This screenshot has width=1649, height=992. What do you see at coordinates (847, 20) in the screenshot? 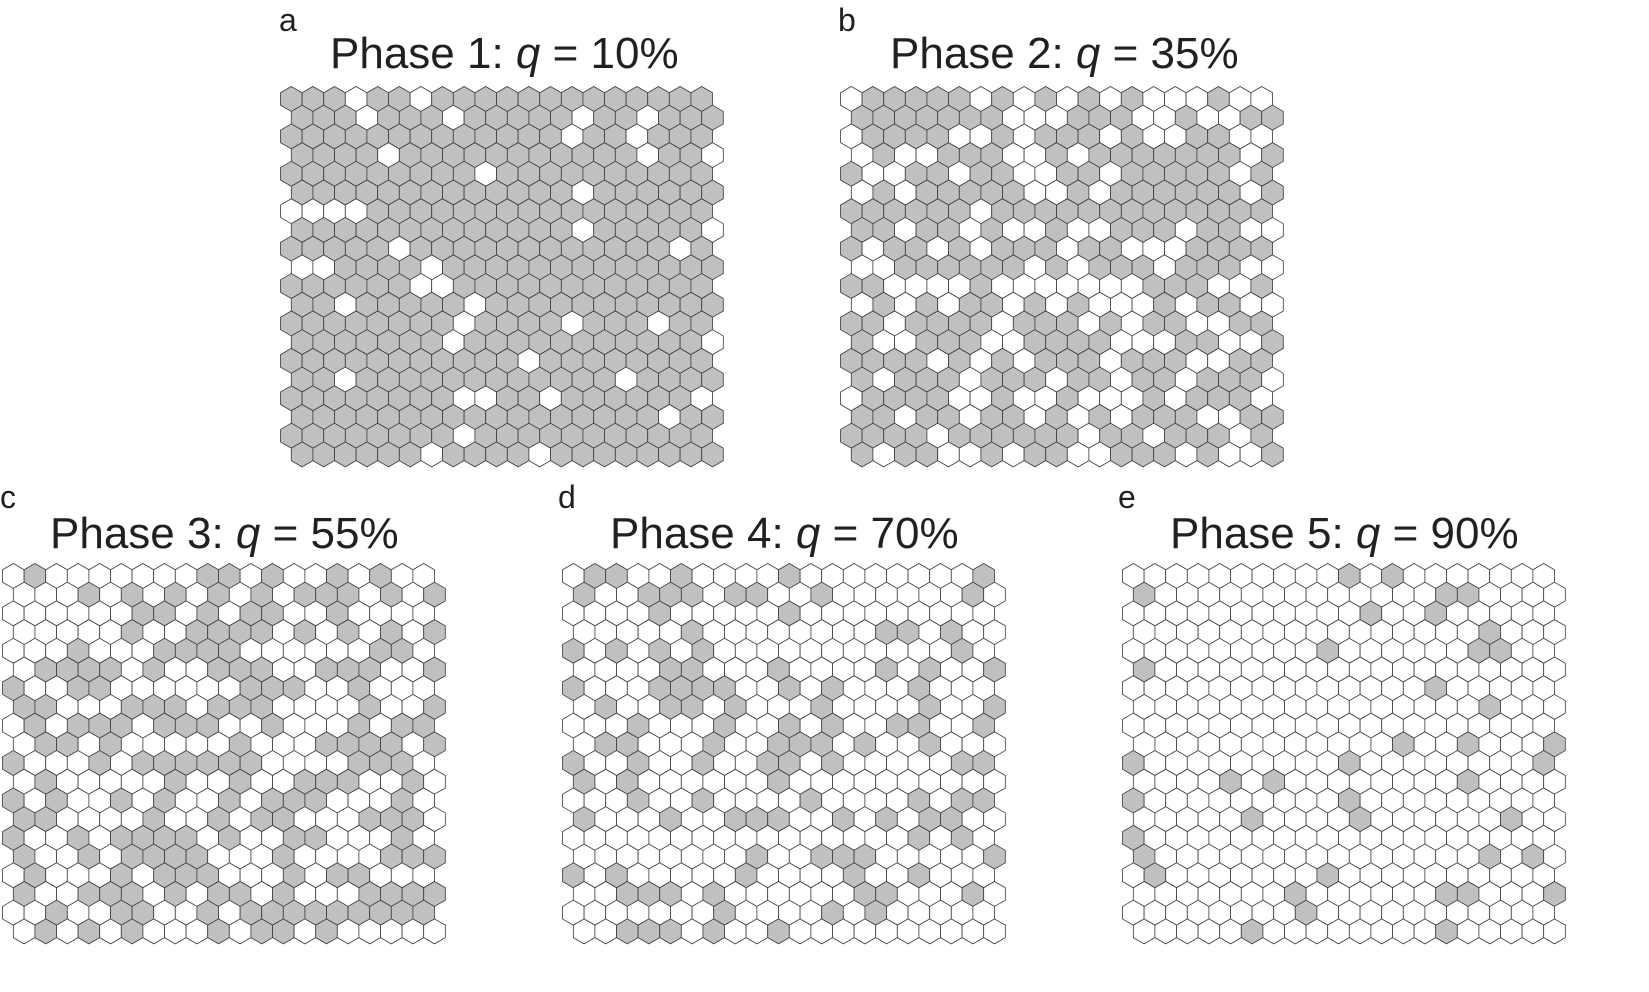
I see `panel-letter: b` at bounding box center [847, 20].